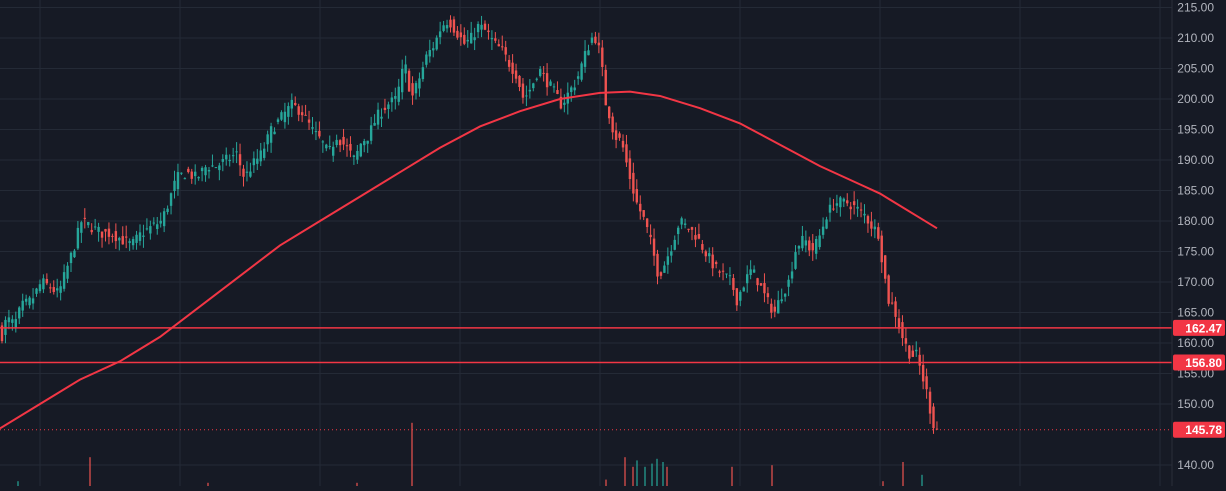 Image resolution: width=1226 pixels, height=491 pixels. Describe the element at coordinates (1203, 328) in the screenshot. I see `level-badge-label: 162.47` at that location.